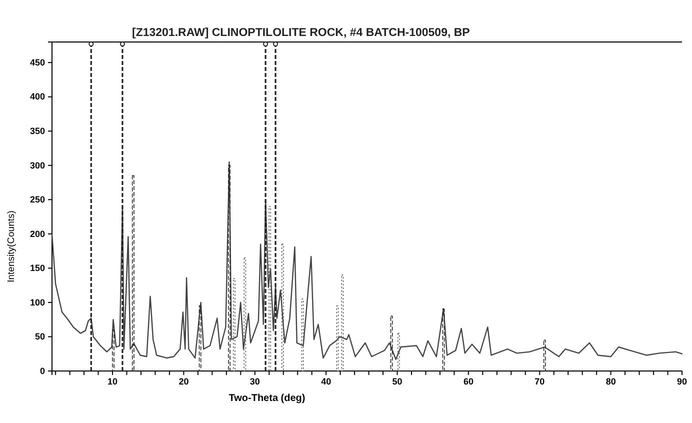 The image size is (692, 423). What do you see at coordinates (11, 246) in the screenshot?
I see `y-axis-title: Intensity(Counts)` at bounding box center [11, 246].